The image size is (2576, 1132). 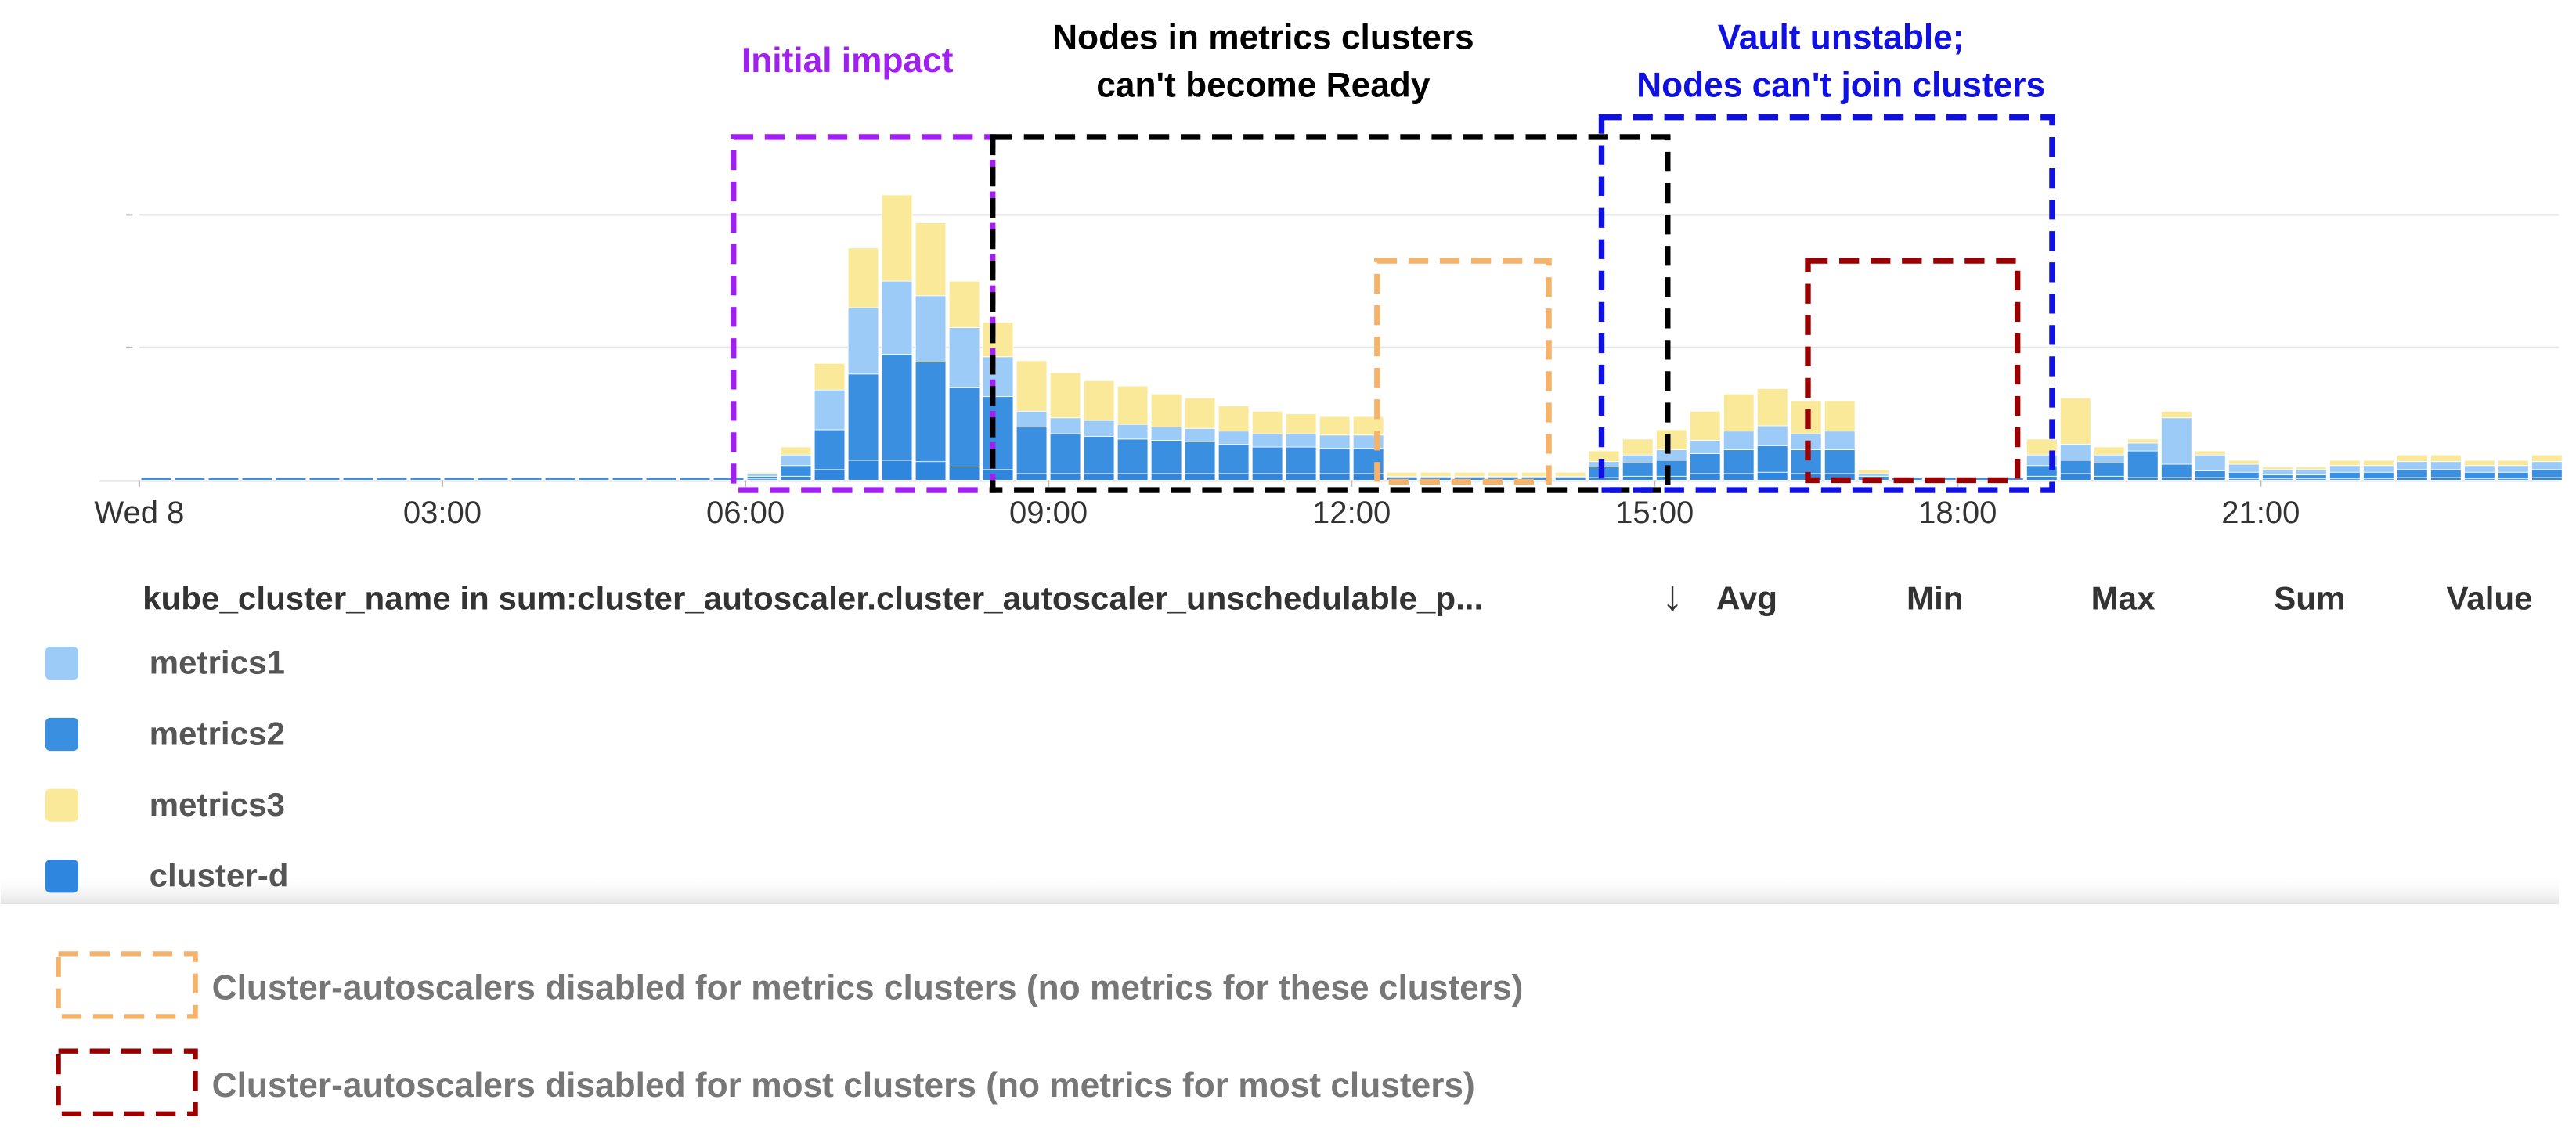 I want to click on legend-column: Min, so click(x=1935, y=597).